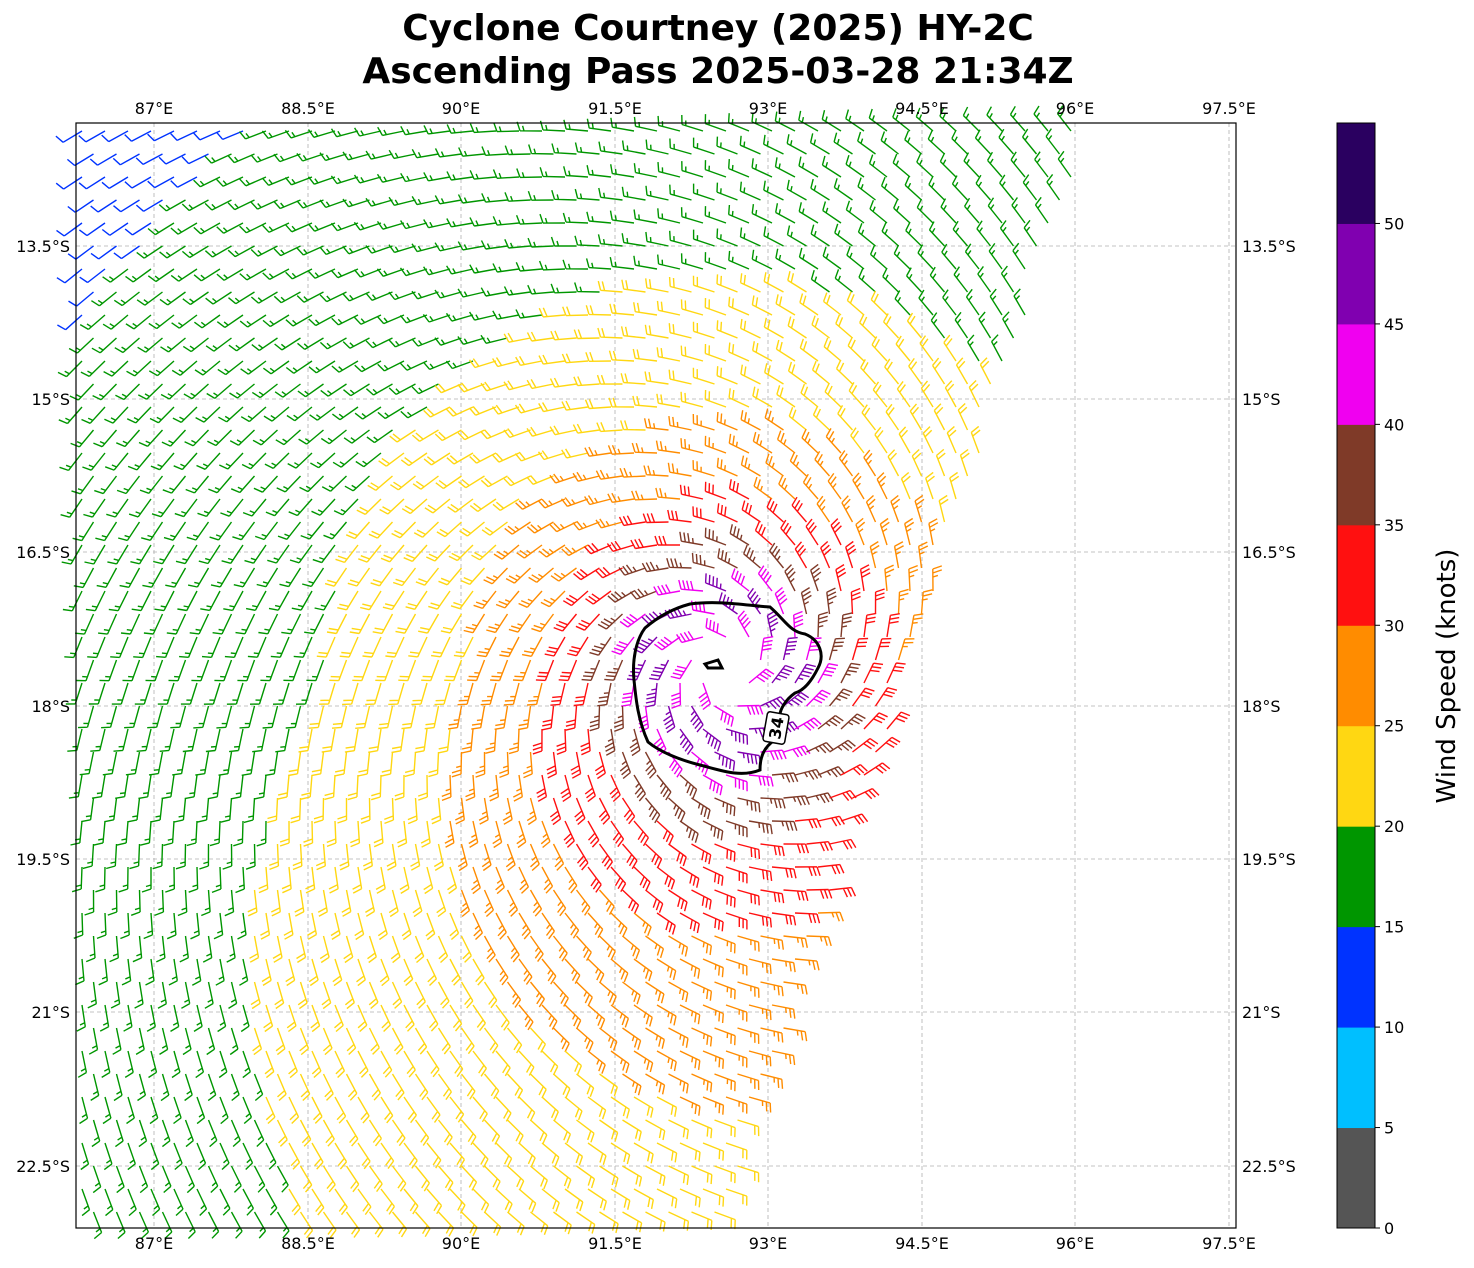 The height and width of the screenshot is (1268, 1474). What do you see at coordinates (154, 108) in the screenshot?
I see `lon-tick-top: 87°E` at bounding box center [154, 108].